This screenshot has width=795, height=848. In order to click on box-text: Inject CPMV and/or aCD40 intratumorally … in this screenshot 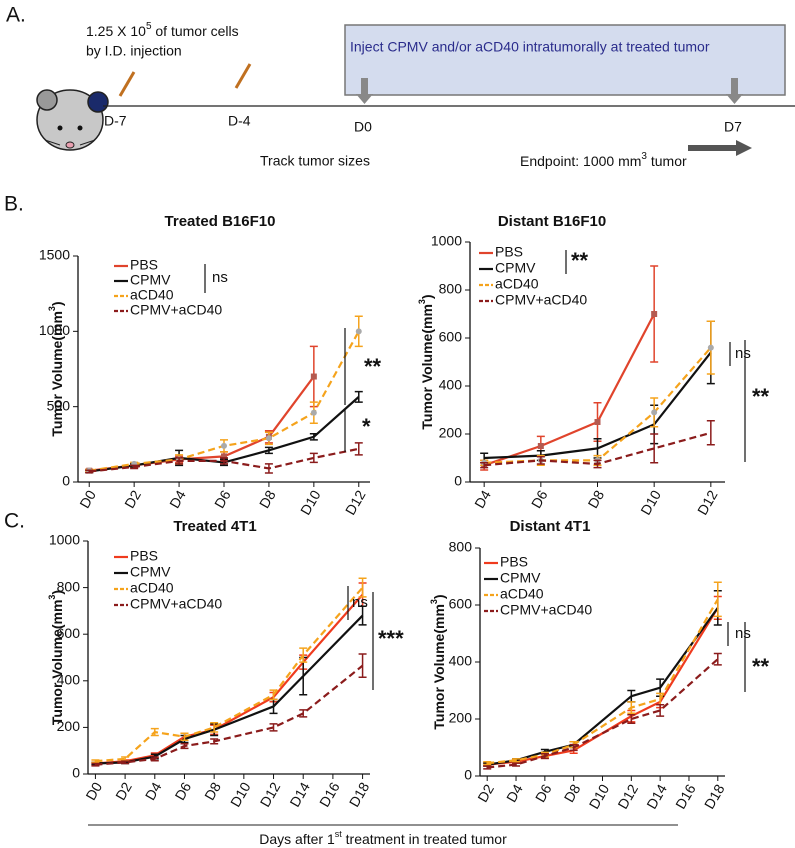, I will do `click(530, 47)`.